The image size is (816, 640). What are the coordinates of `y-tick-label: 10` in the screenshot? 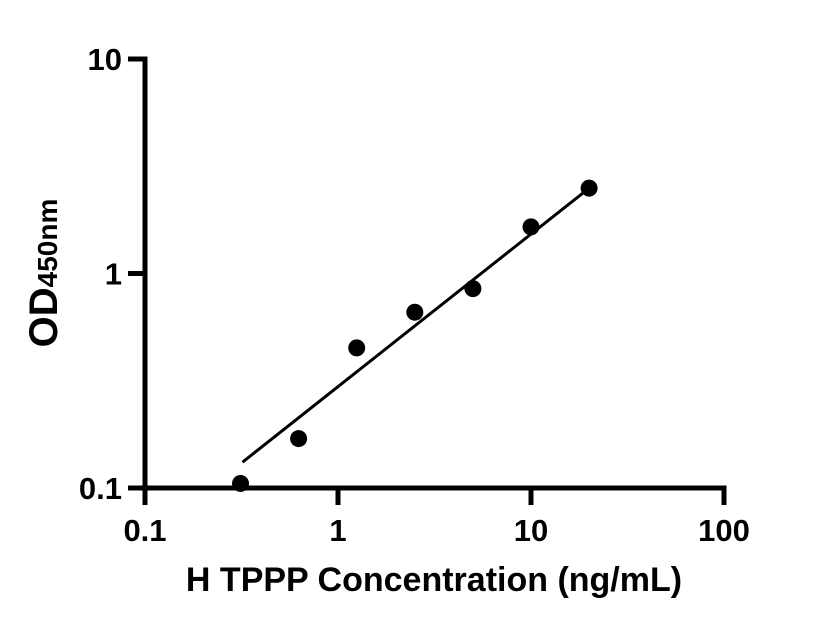 It's located at (105, 59).